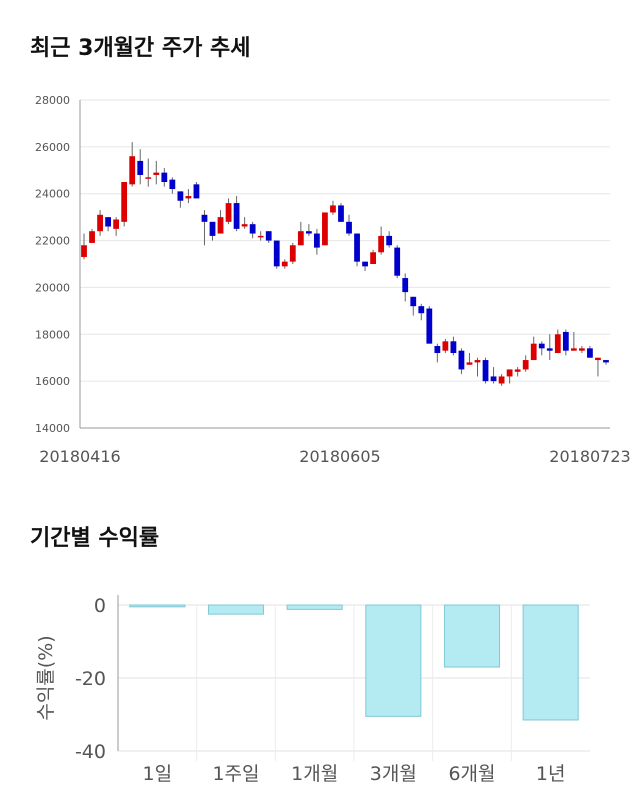 The width and height of the screenshot is (640, 810). What do you see at coordinates (471, 774) in the screenshot?
I see `x-tick-label: 6개월` at bounding box center [471, 774].